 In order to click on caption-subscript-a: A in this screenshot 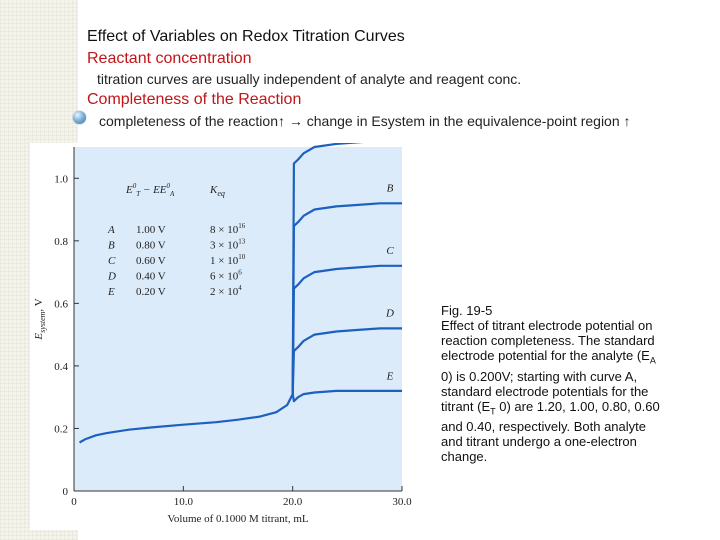, I will do `click(652, 360)`.